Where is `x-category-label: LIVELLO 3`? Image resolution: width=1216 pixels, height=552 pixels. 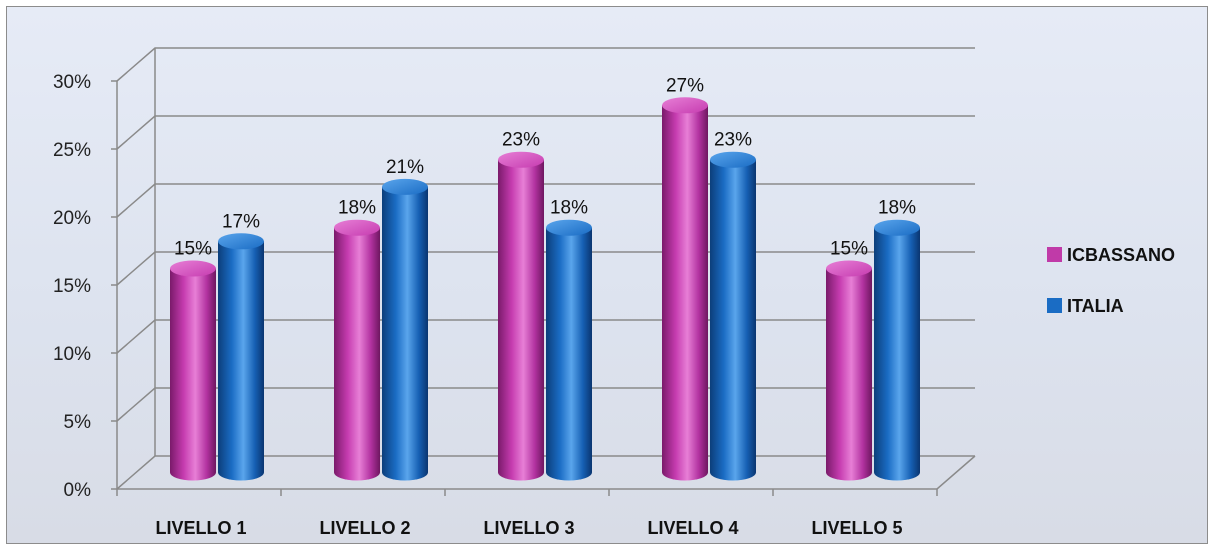
x-category-label: LIVELLO 3 is located at coordinates (528, 528).